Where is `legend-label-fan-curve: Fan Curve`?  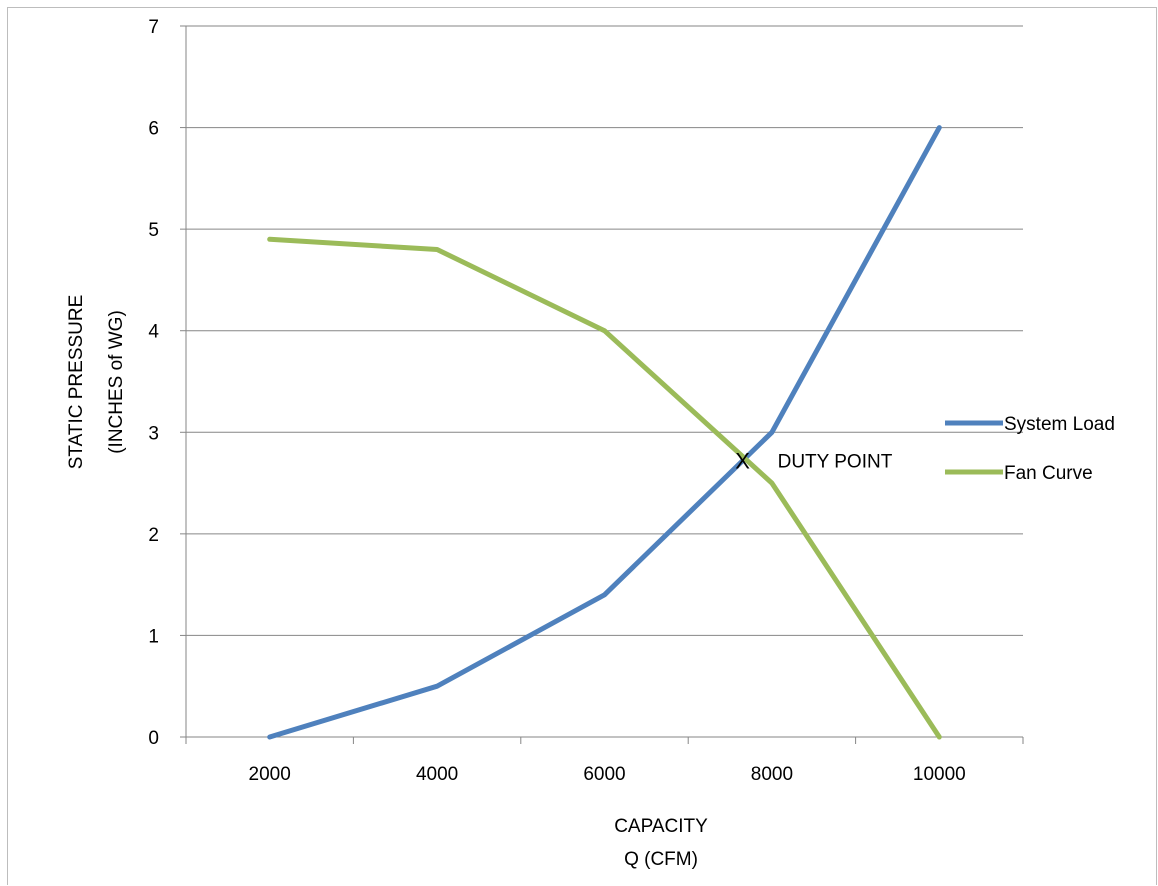 legend-label-fan-curve: Fan Curve is located at coordinates (1048, 473).